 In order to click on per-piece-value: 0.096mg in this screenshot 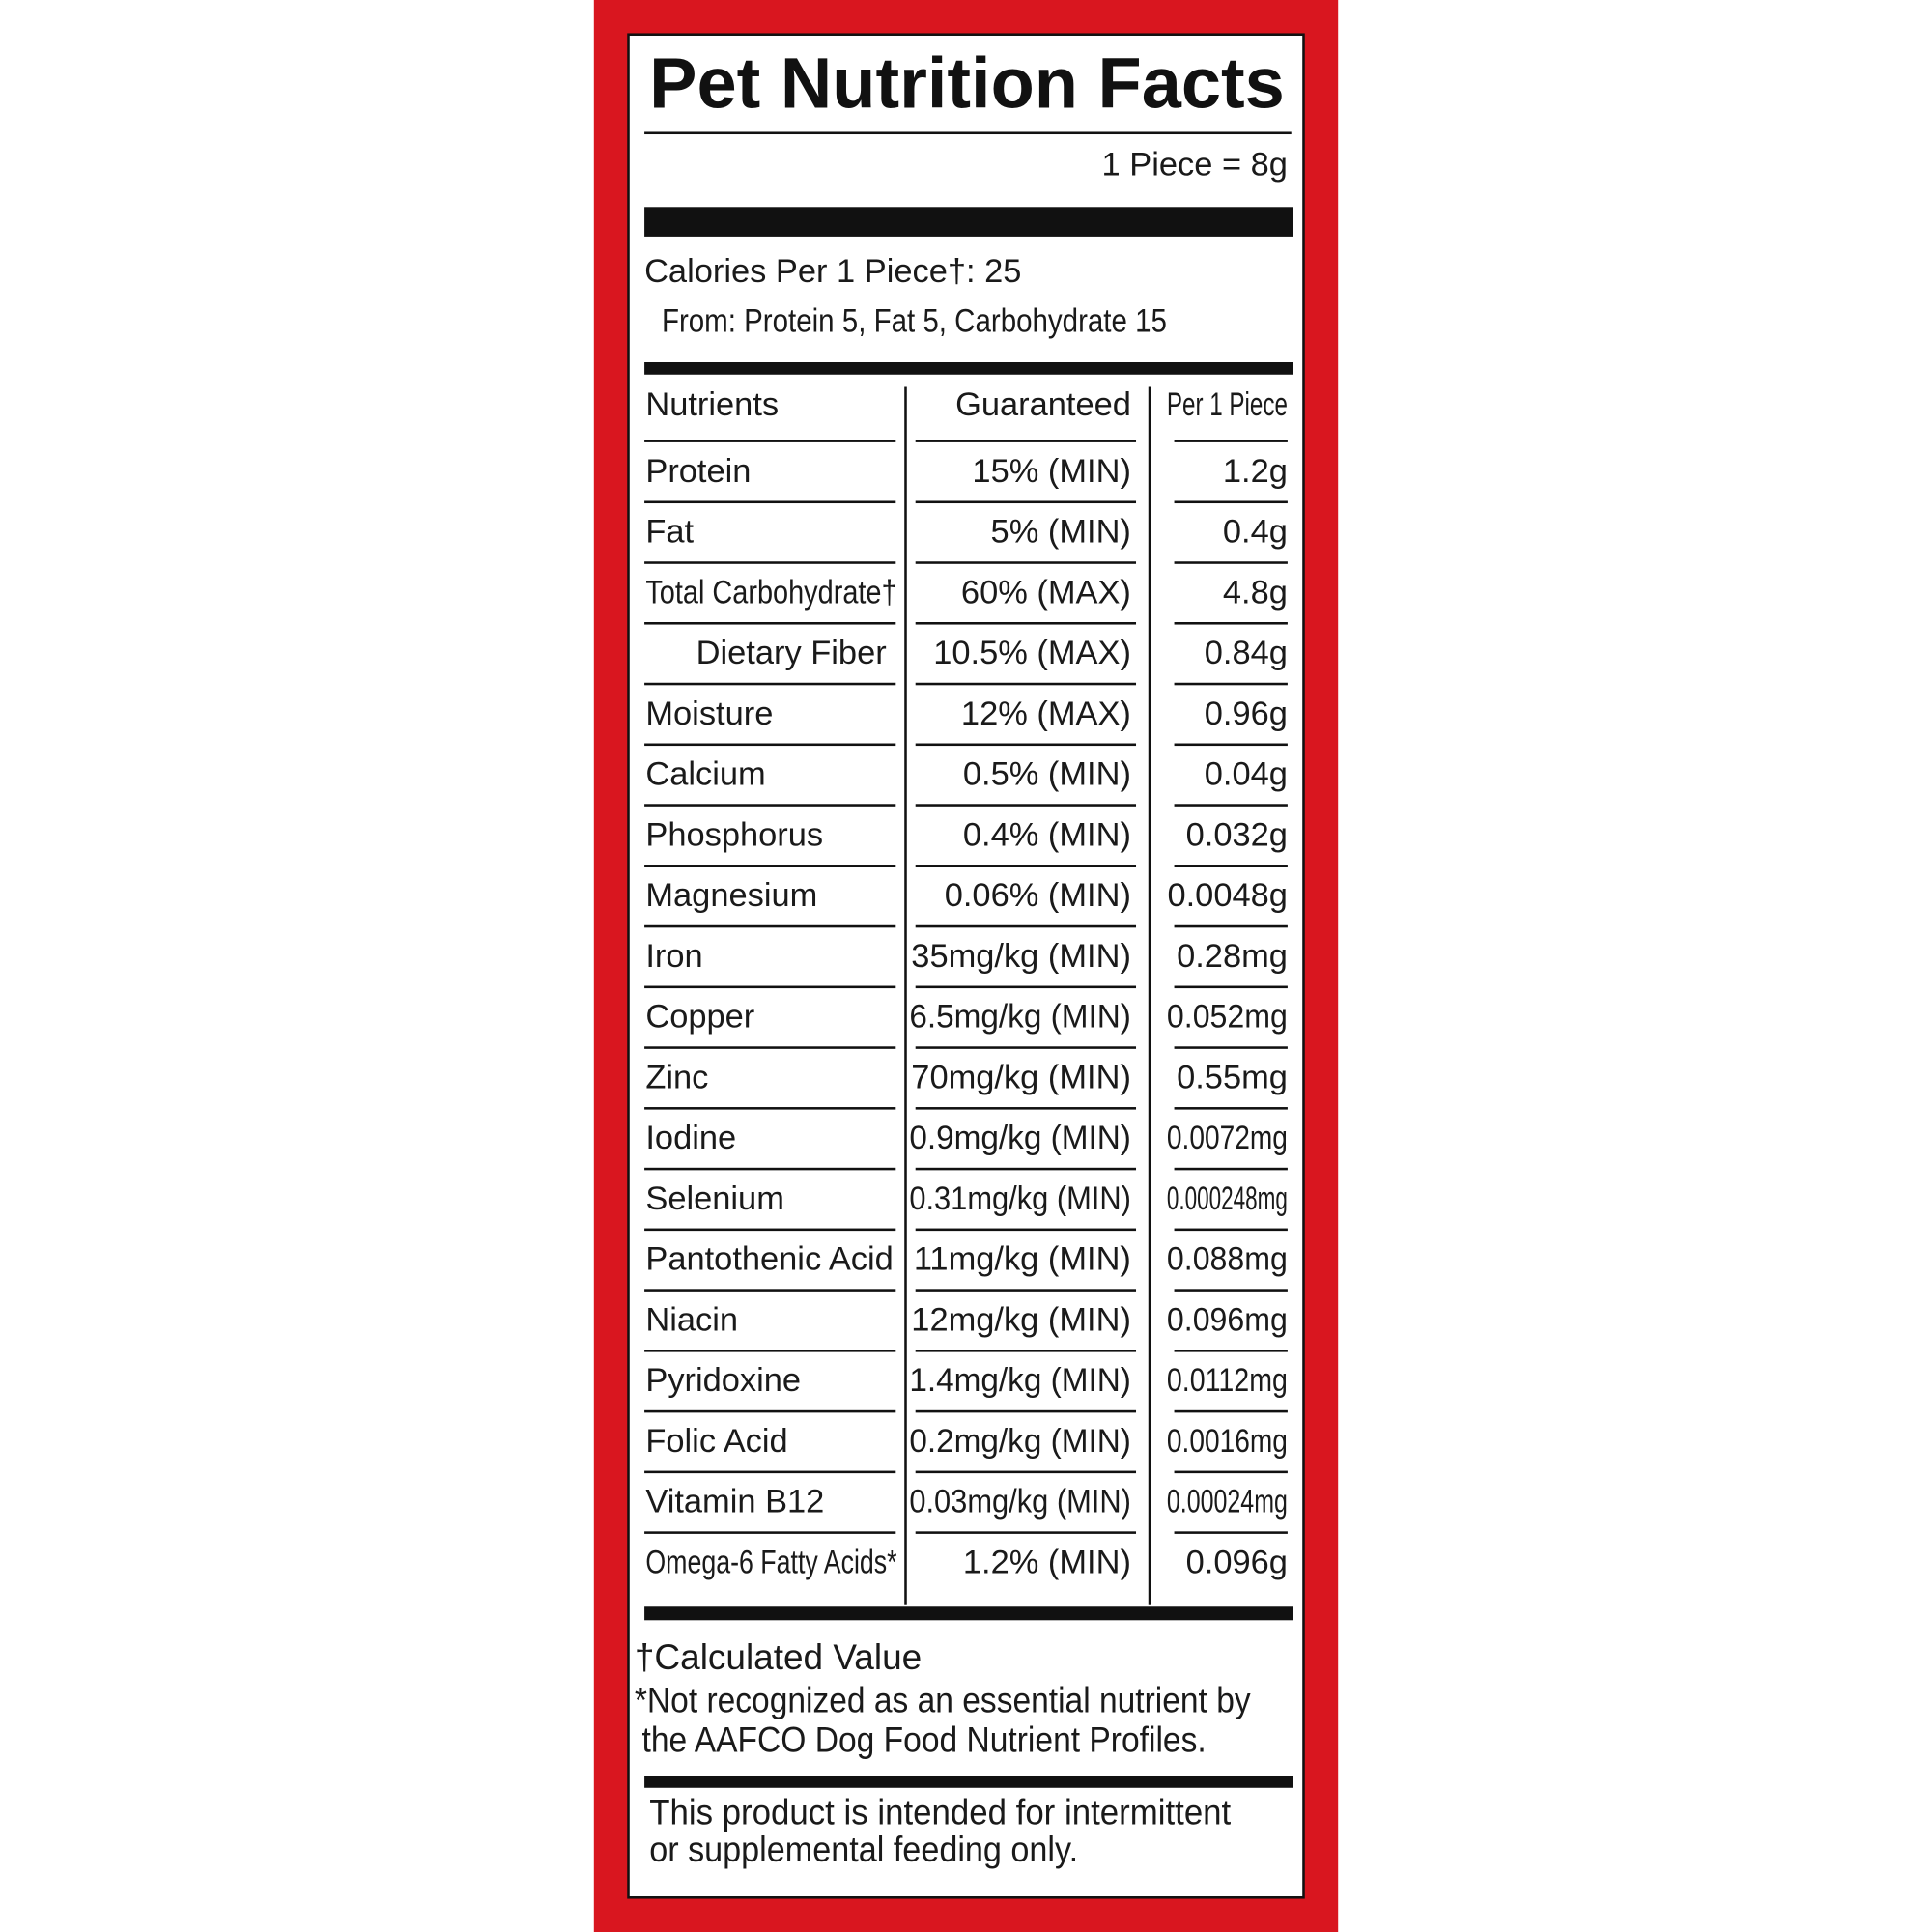, I will do `click(1227, 1319)`.